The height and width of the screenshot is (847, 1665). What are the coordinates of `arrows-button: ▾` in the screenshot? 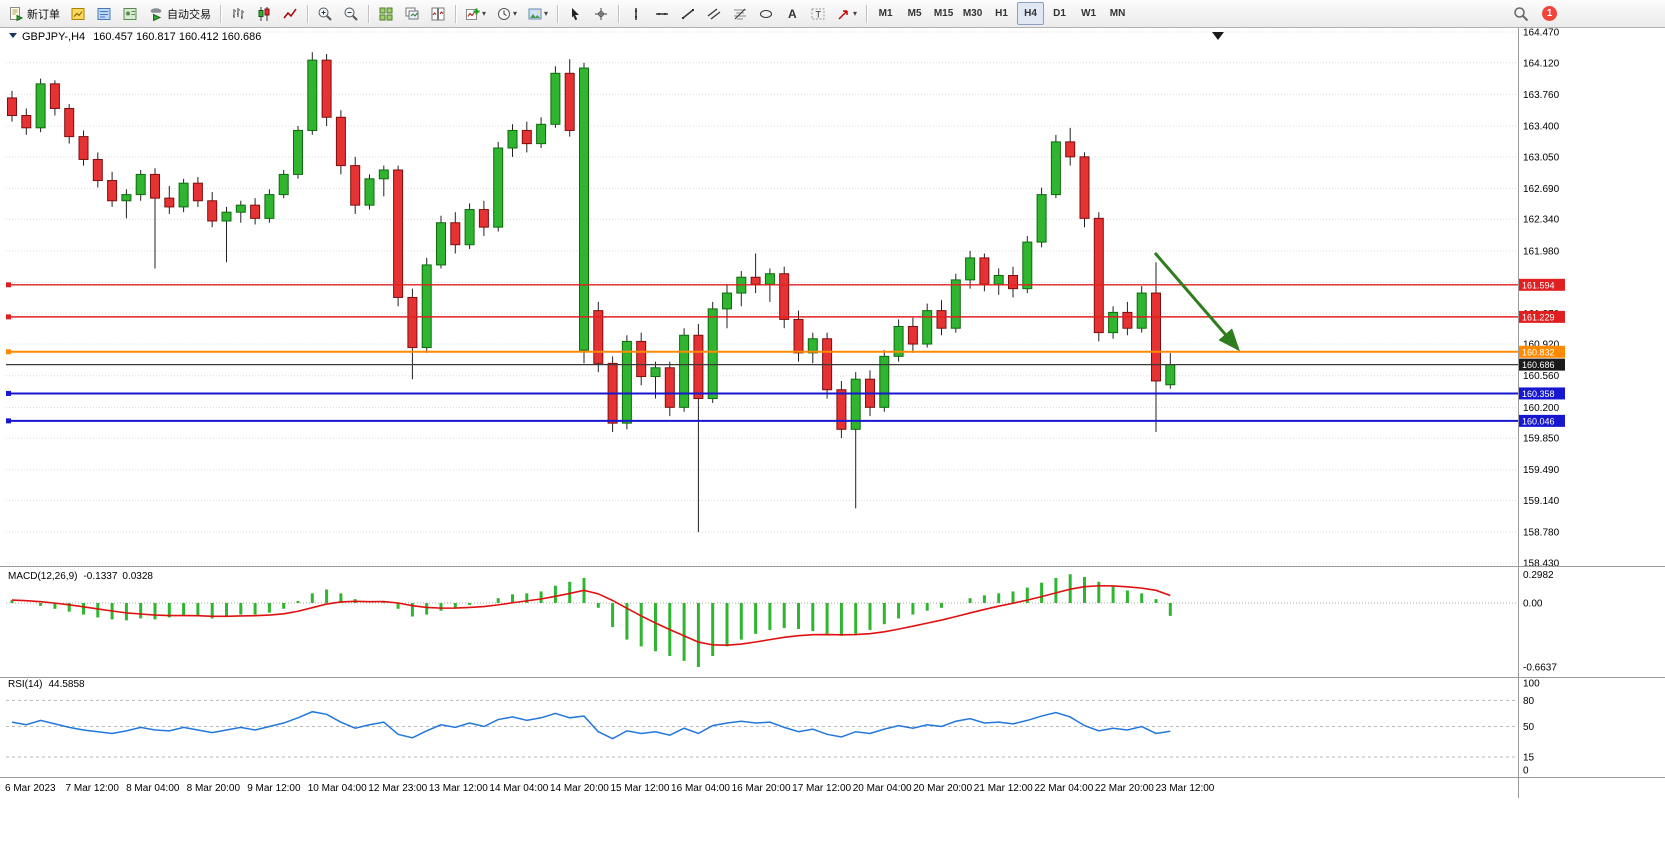 It's located at (846, 13).